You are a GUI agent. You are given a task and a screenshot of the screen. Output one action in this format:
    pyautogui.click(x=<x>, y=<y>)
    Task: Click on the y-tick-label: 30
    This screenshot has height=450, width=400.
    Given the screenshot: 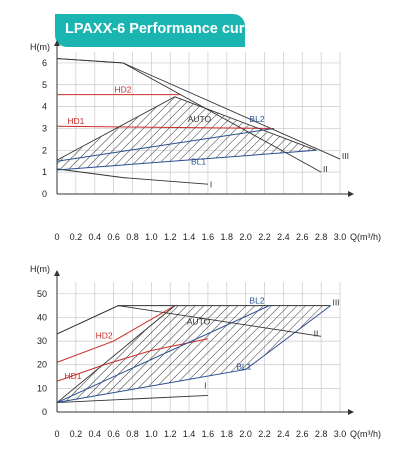 What is the action you would take?
    pyautogui.click(x=42, y=341)
    